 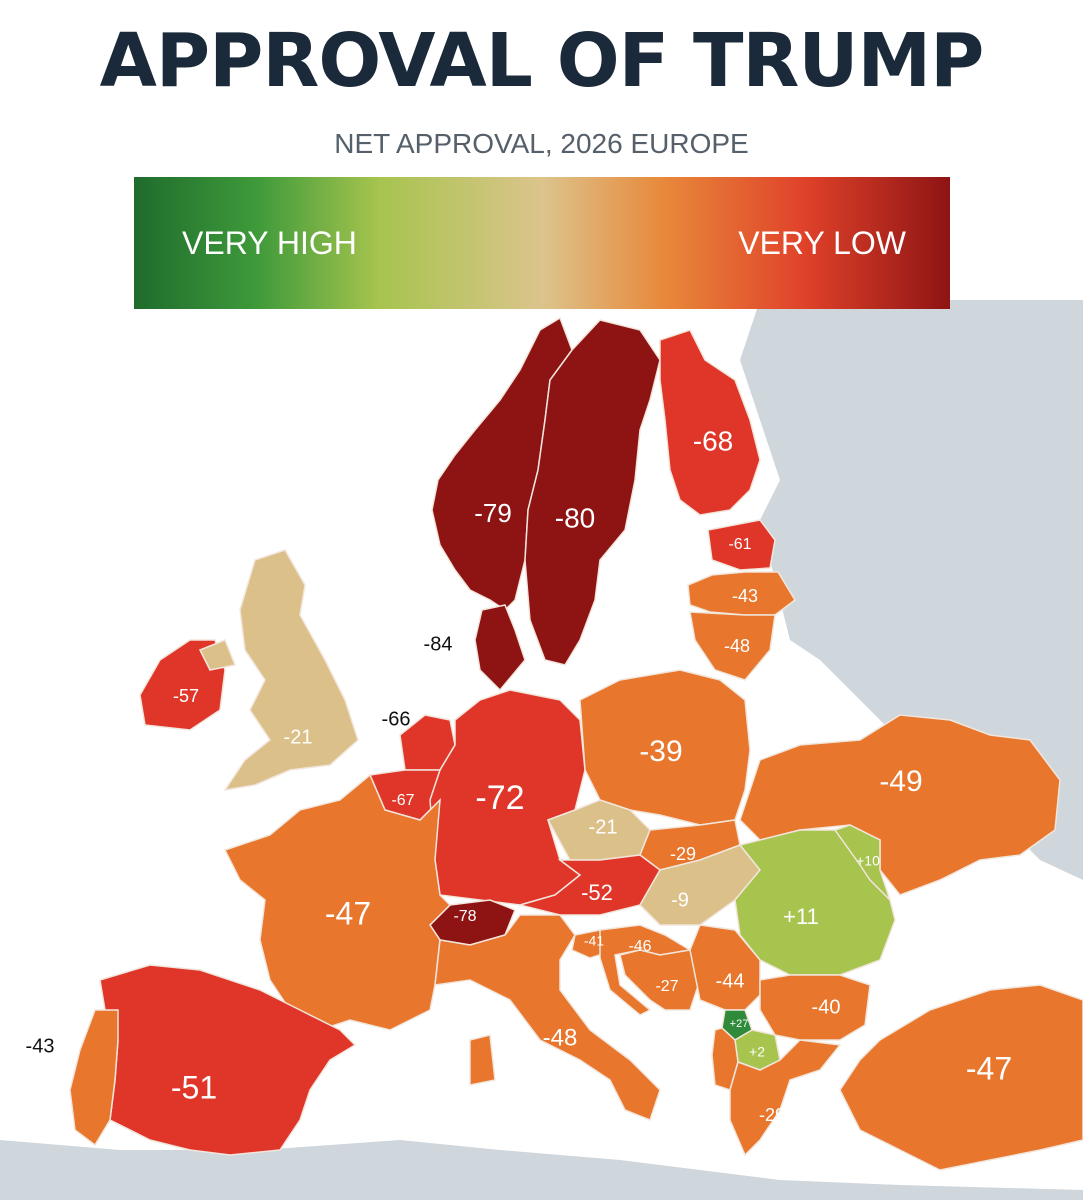 I want to click on label-slovakia: -29, so click(x=683, y=854).